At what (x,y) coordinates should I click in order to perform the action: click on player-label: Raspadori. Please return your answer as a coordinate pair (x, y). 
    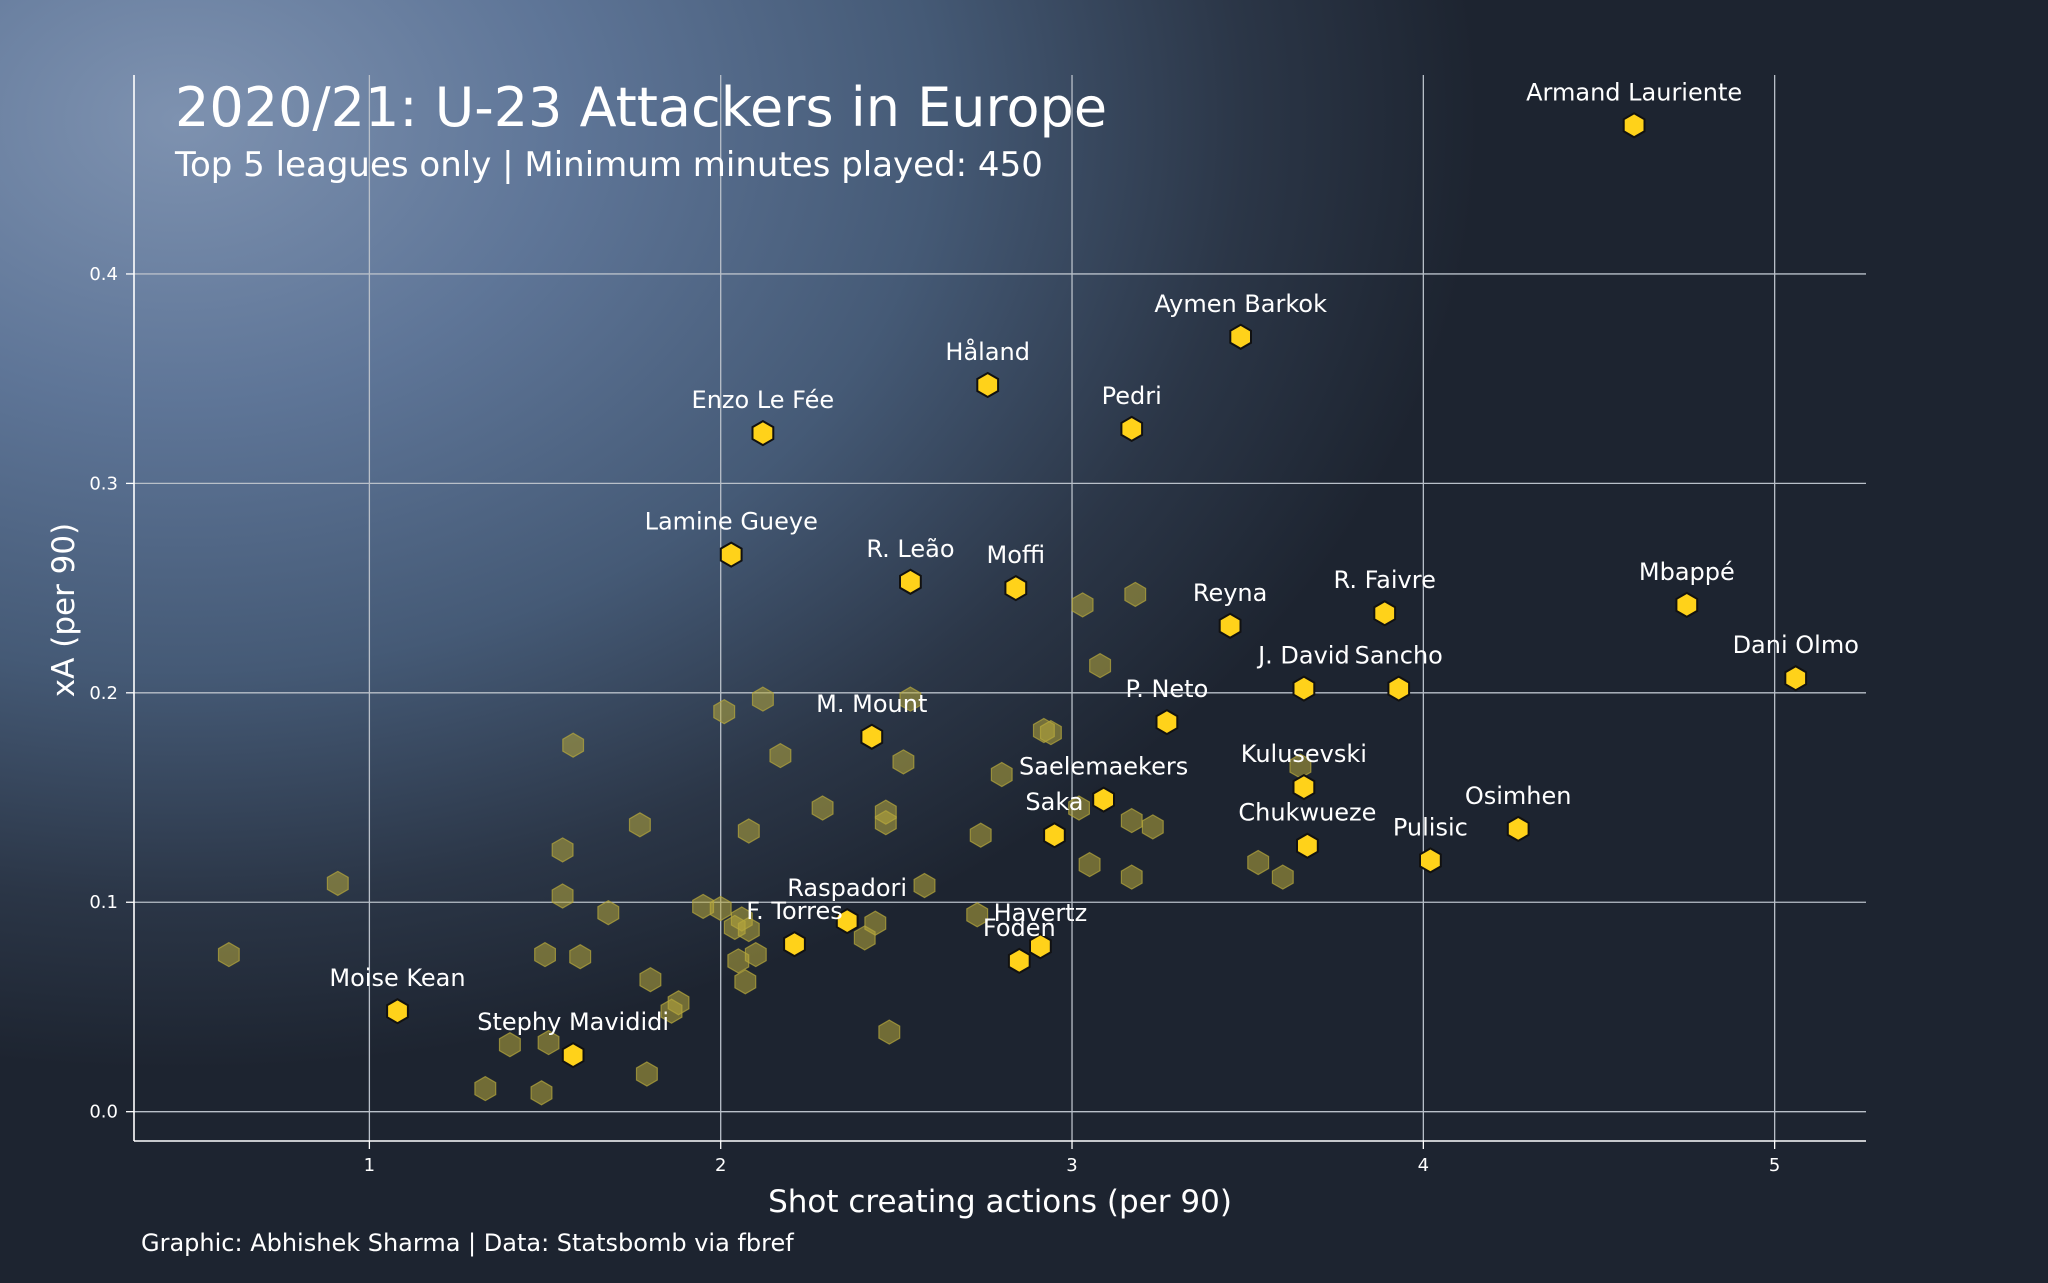
    Looking at the image, I should click on (847, 888).